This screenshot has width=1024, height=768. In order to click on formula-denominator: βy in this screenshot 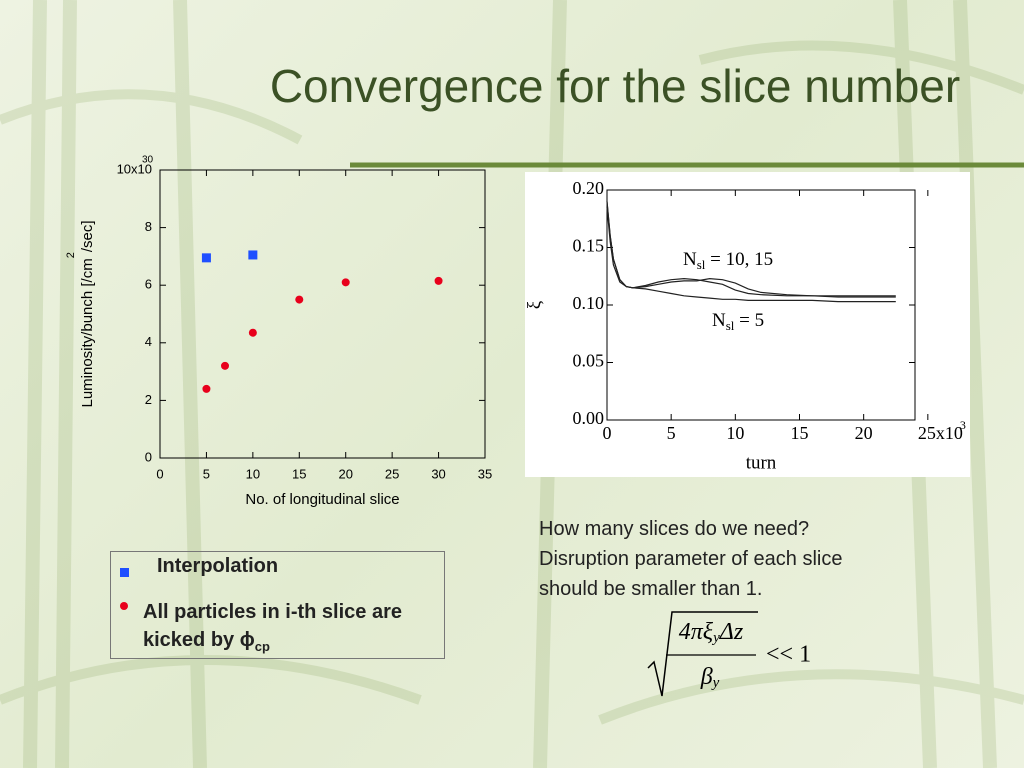, I will do `click(710, 678)`.